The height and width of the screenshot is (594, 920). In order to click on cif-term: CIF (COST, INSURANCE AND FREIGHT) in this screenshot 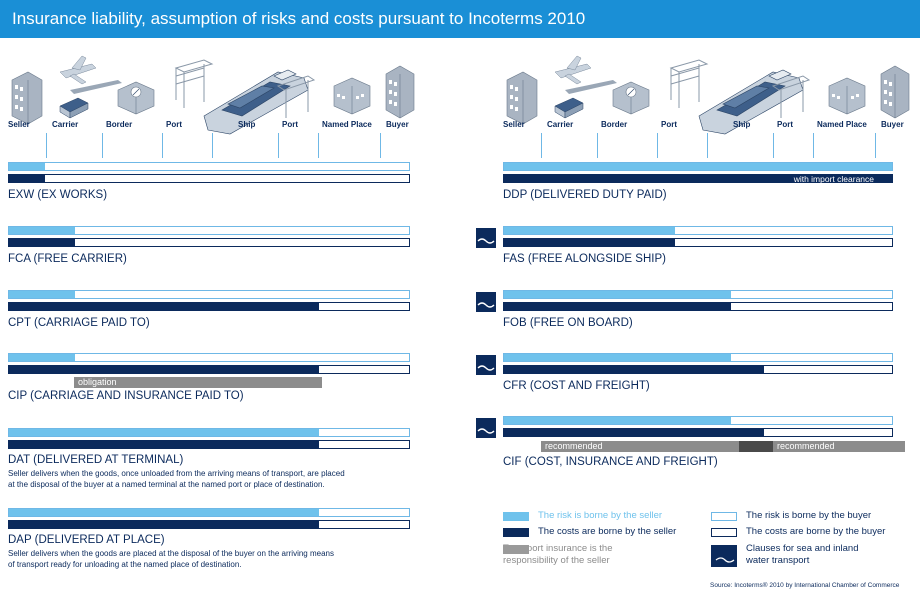, I will do `click(610, 462)`.